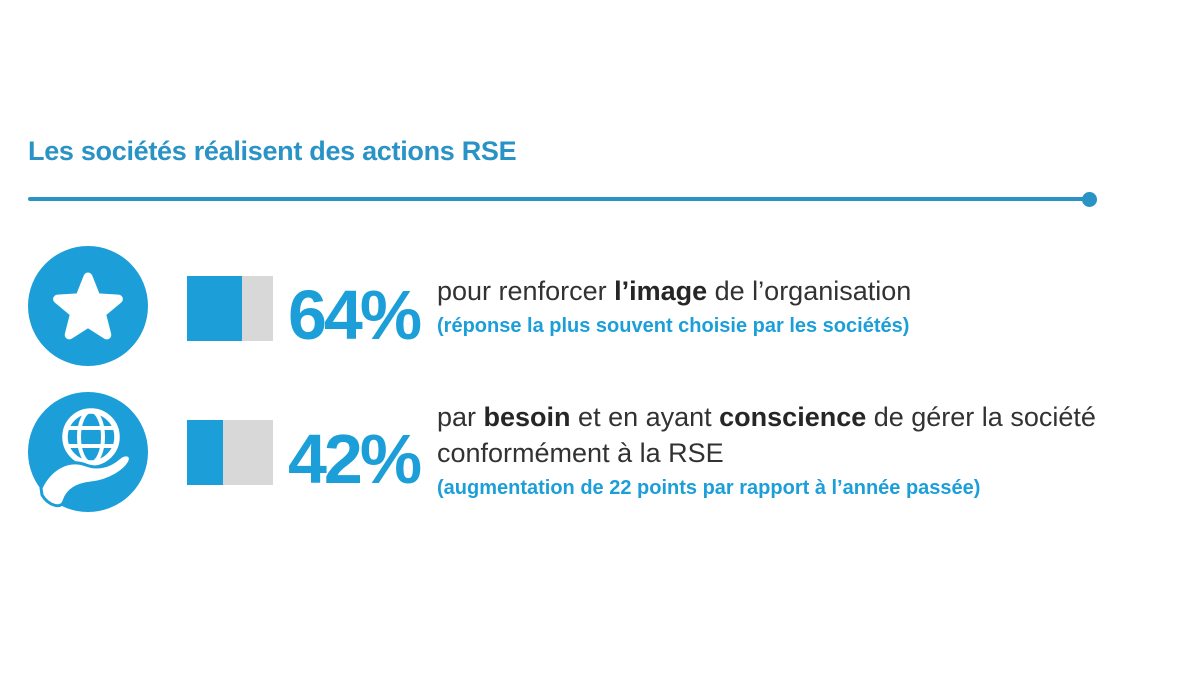 The height and width of the screenshot is (675, 1200). What do you see at coordinates (556, 199) in the screenshot?
I see `divider-line` at bounding box center [556, 199].